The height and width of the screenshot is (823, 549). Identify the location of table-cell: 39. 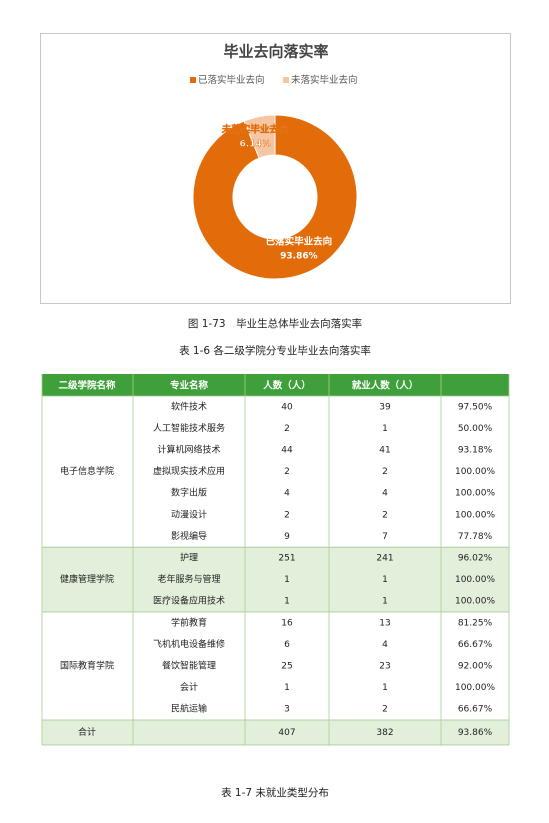
(385, 407).